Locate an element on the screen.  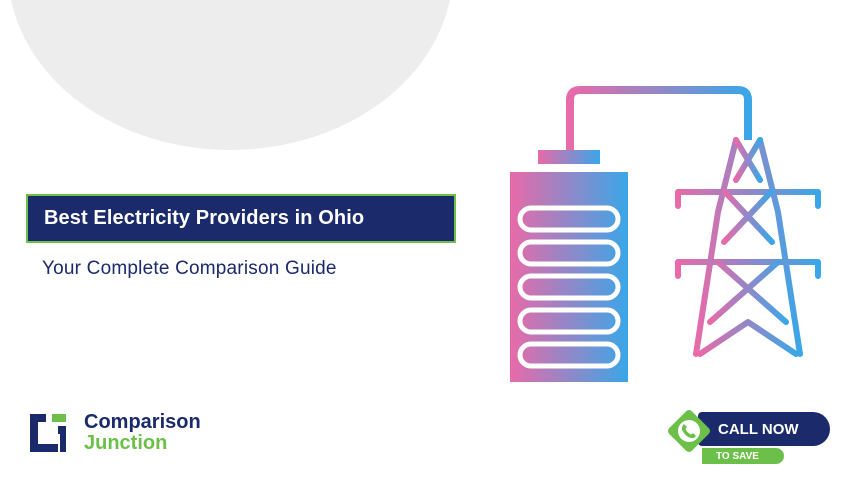
brand-name: Comparison Junction is located at coordinates (142, 433).